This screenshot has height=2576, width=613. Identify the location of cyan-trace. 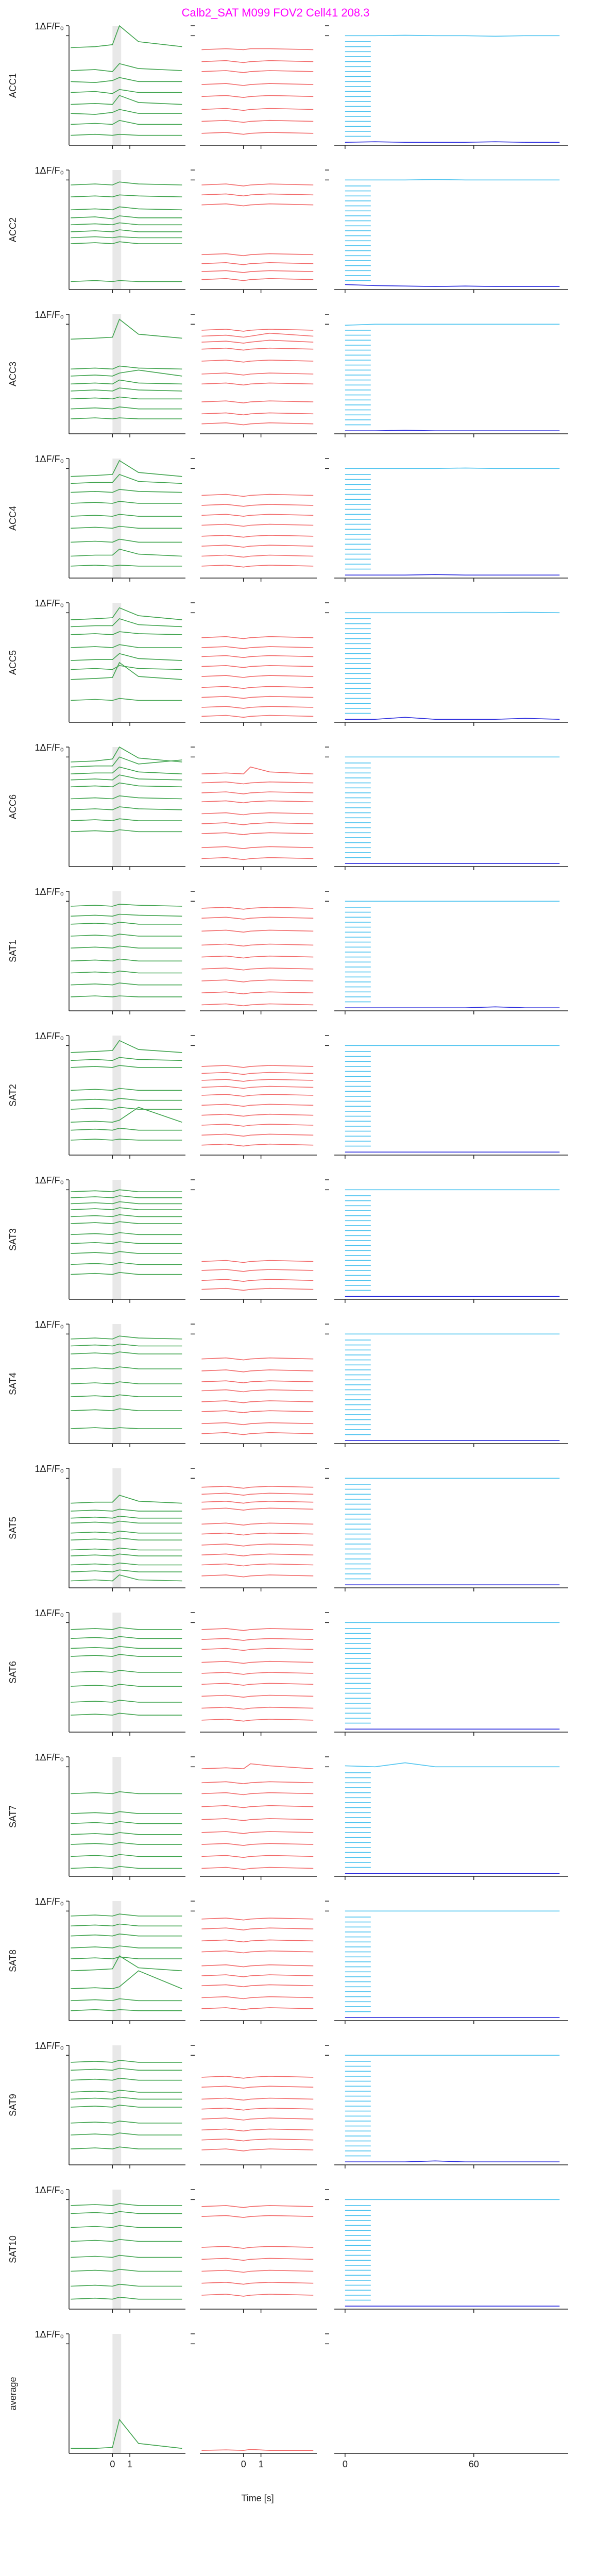
(452, 1765).